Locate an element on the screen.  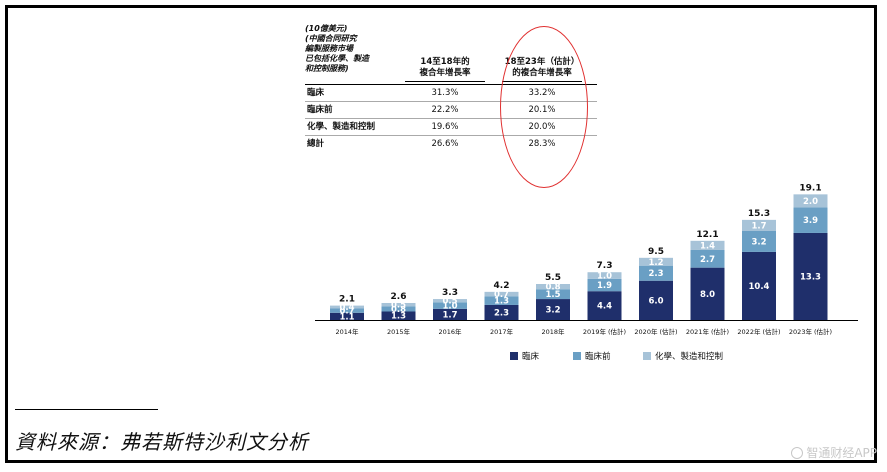
segment-label: 1.1 is located at coordinates (346, 317).